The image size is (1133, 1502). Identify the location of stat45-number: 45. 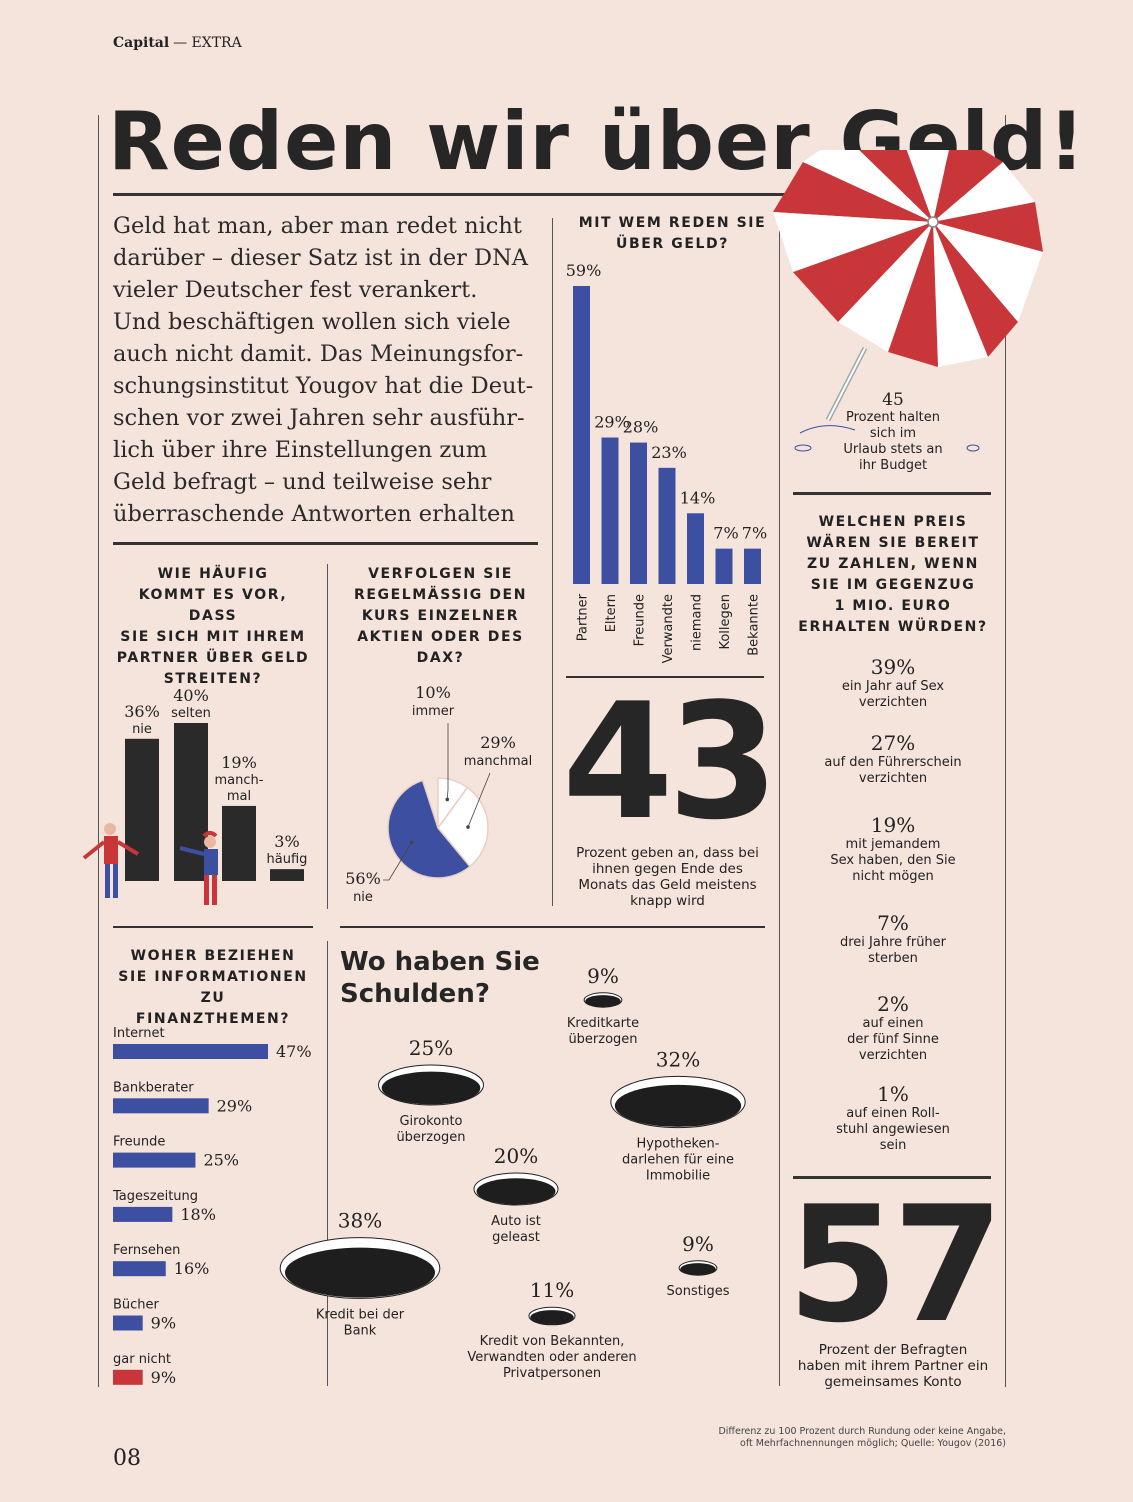
(893, 400).